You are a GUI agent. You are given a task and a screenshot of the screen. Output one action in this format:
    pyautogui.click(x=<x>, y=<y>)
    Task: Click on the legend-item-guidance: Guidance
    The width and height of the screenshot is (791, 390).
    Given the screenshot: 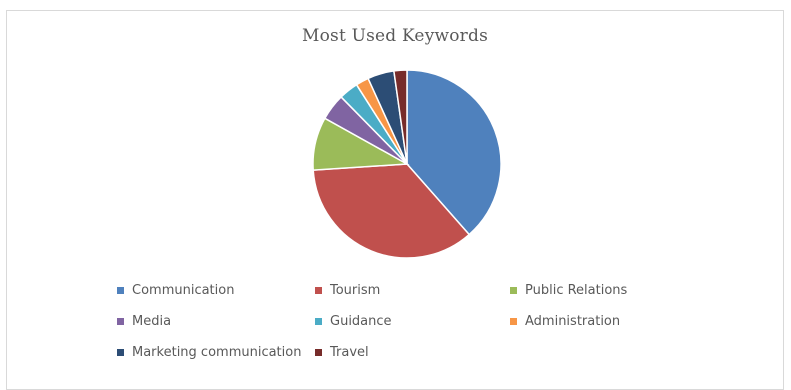 What is the action you would take?
    pyautogui.click(x=353, y=321)
    